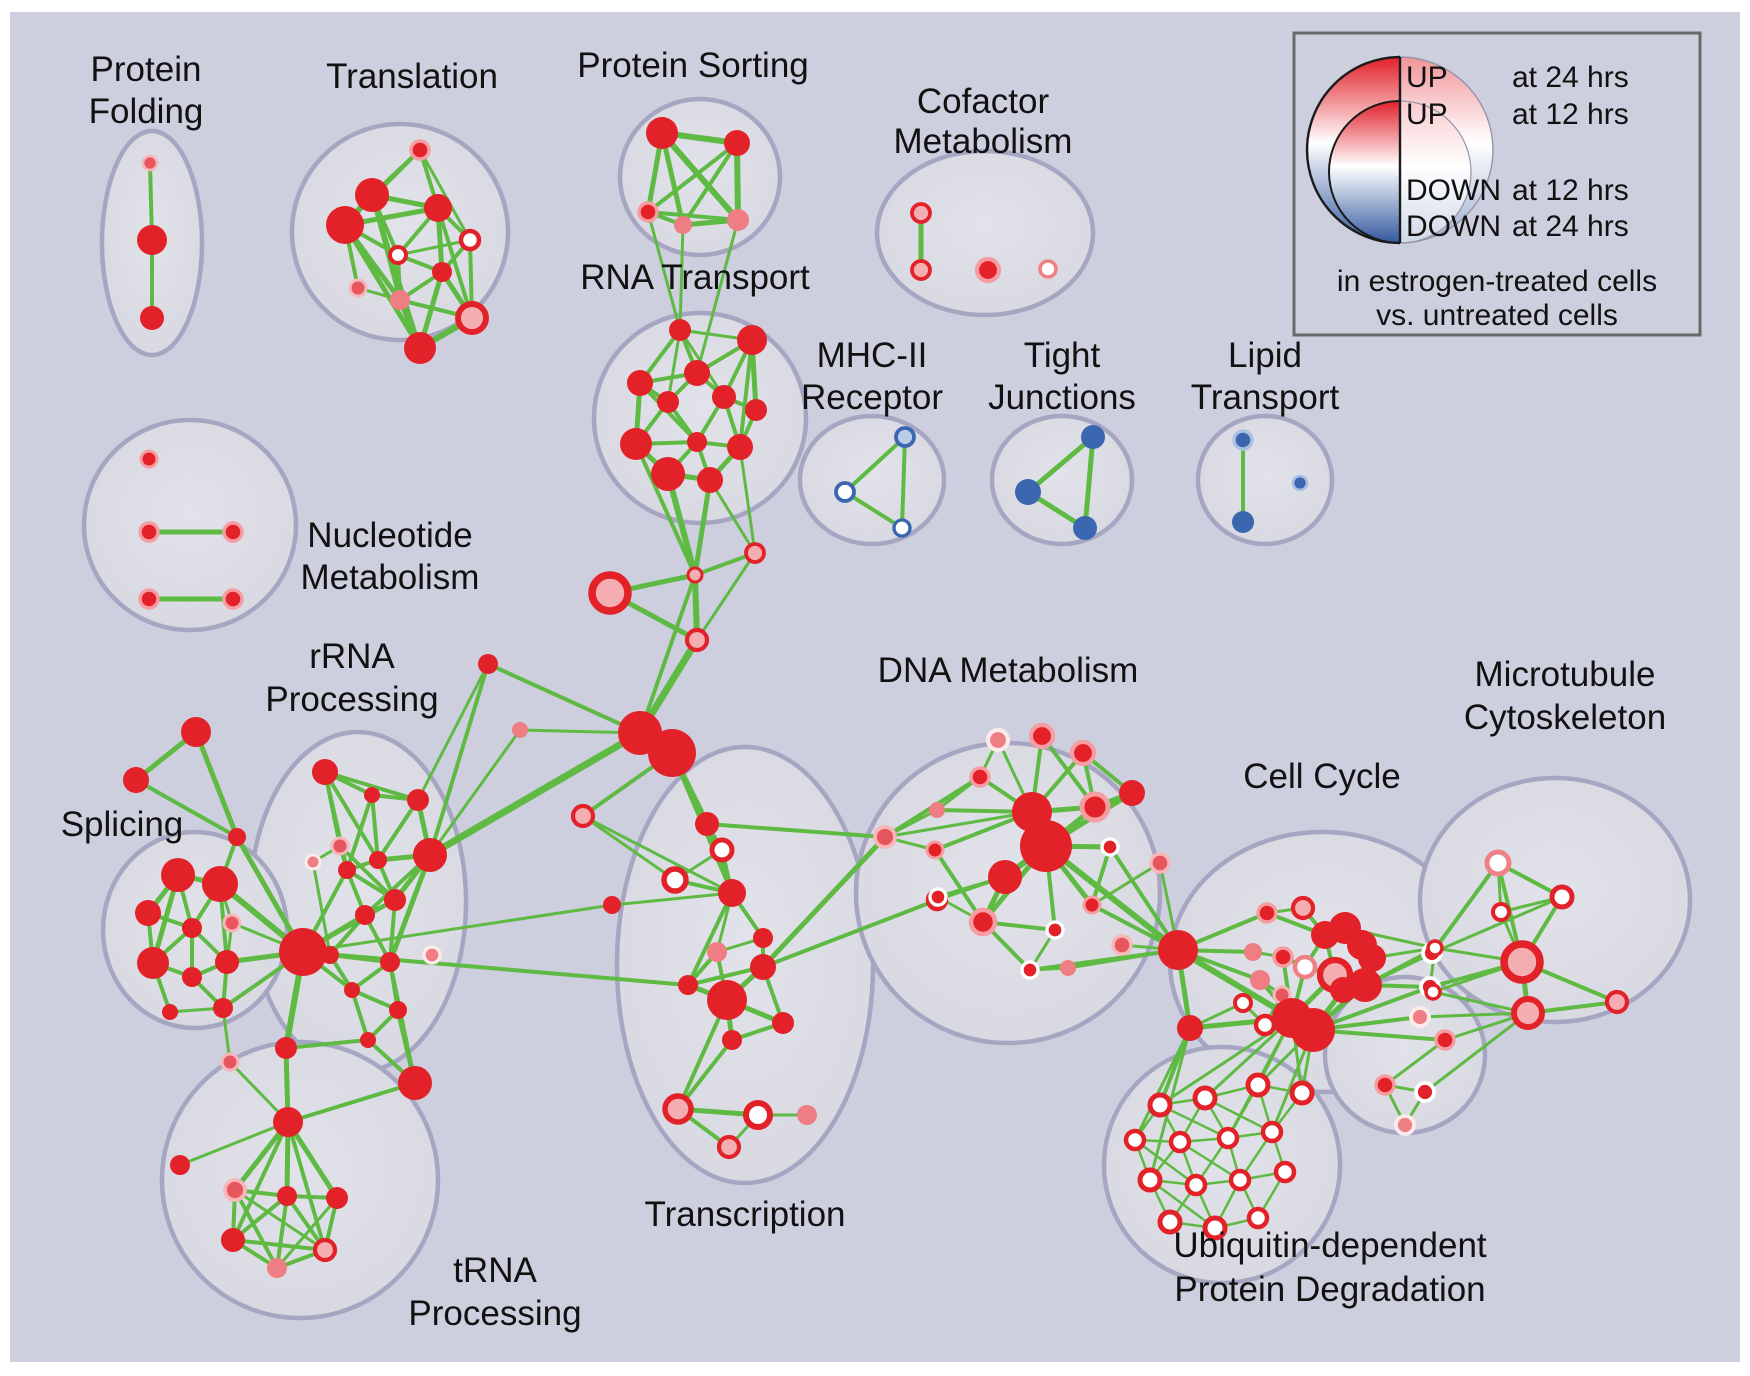 This screenshot has width=1750, height=1376. I want to click on node-v7-red, so click(192, 977).